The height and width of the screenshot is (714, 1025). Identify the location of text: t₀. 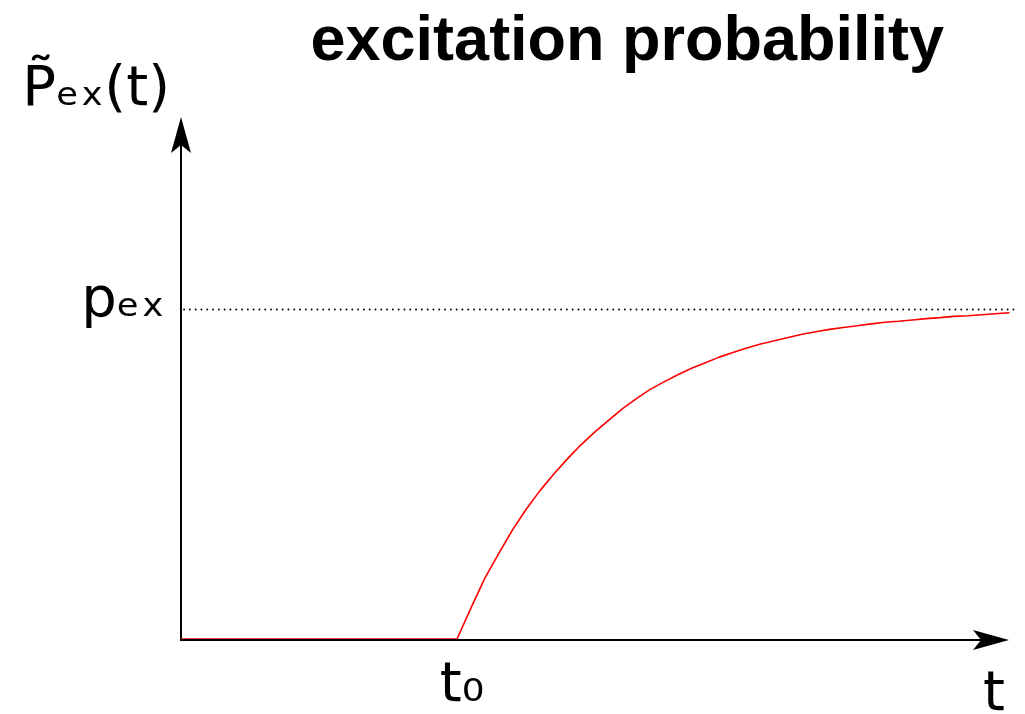
(462, 681).